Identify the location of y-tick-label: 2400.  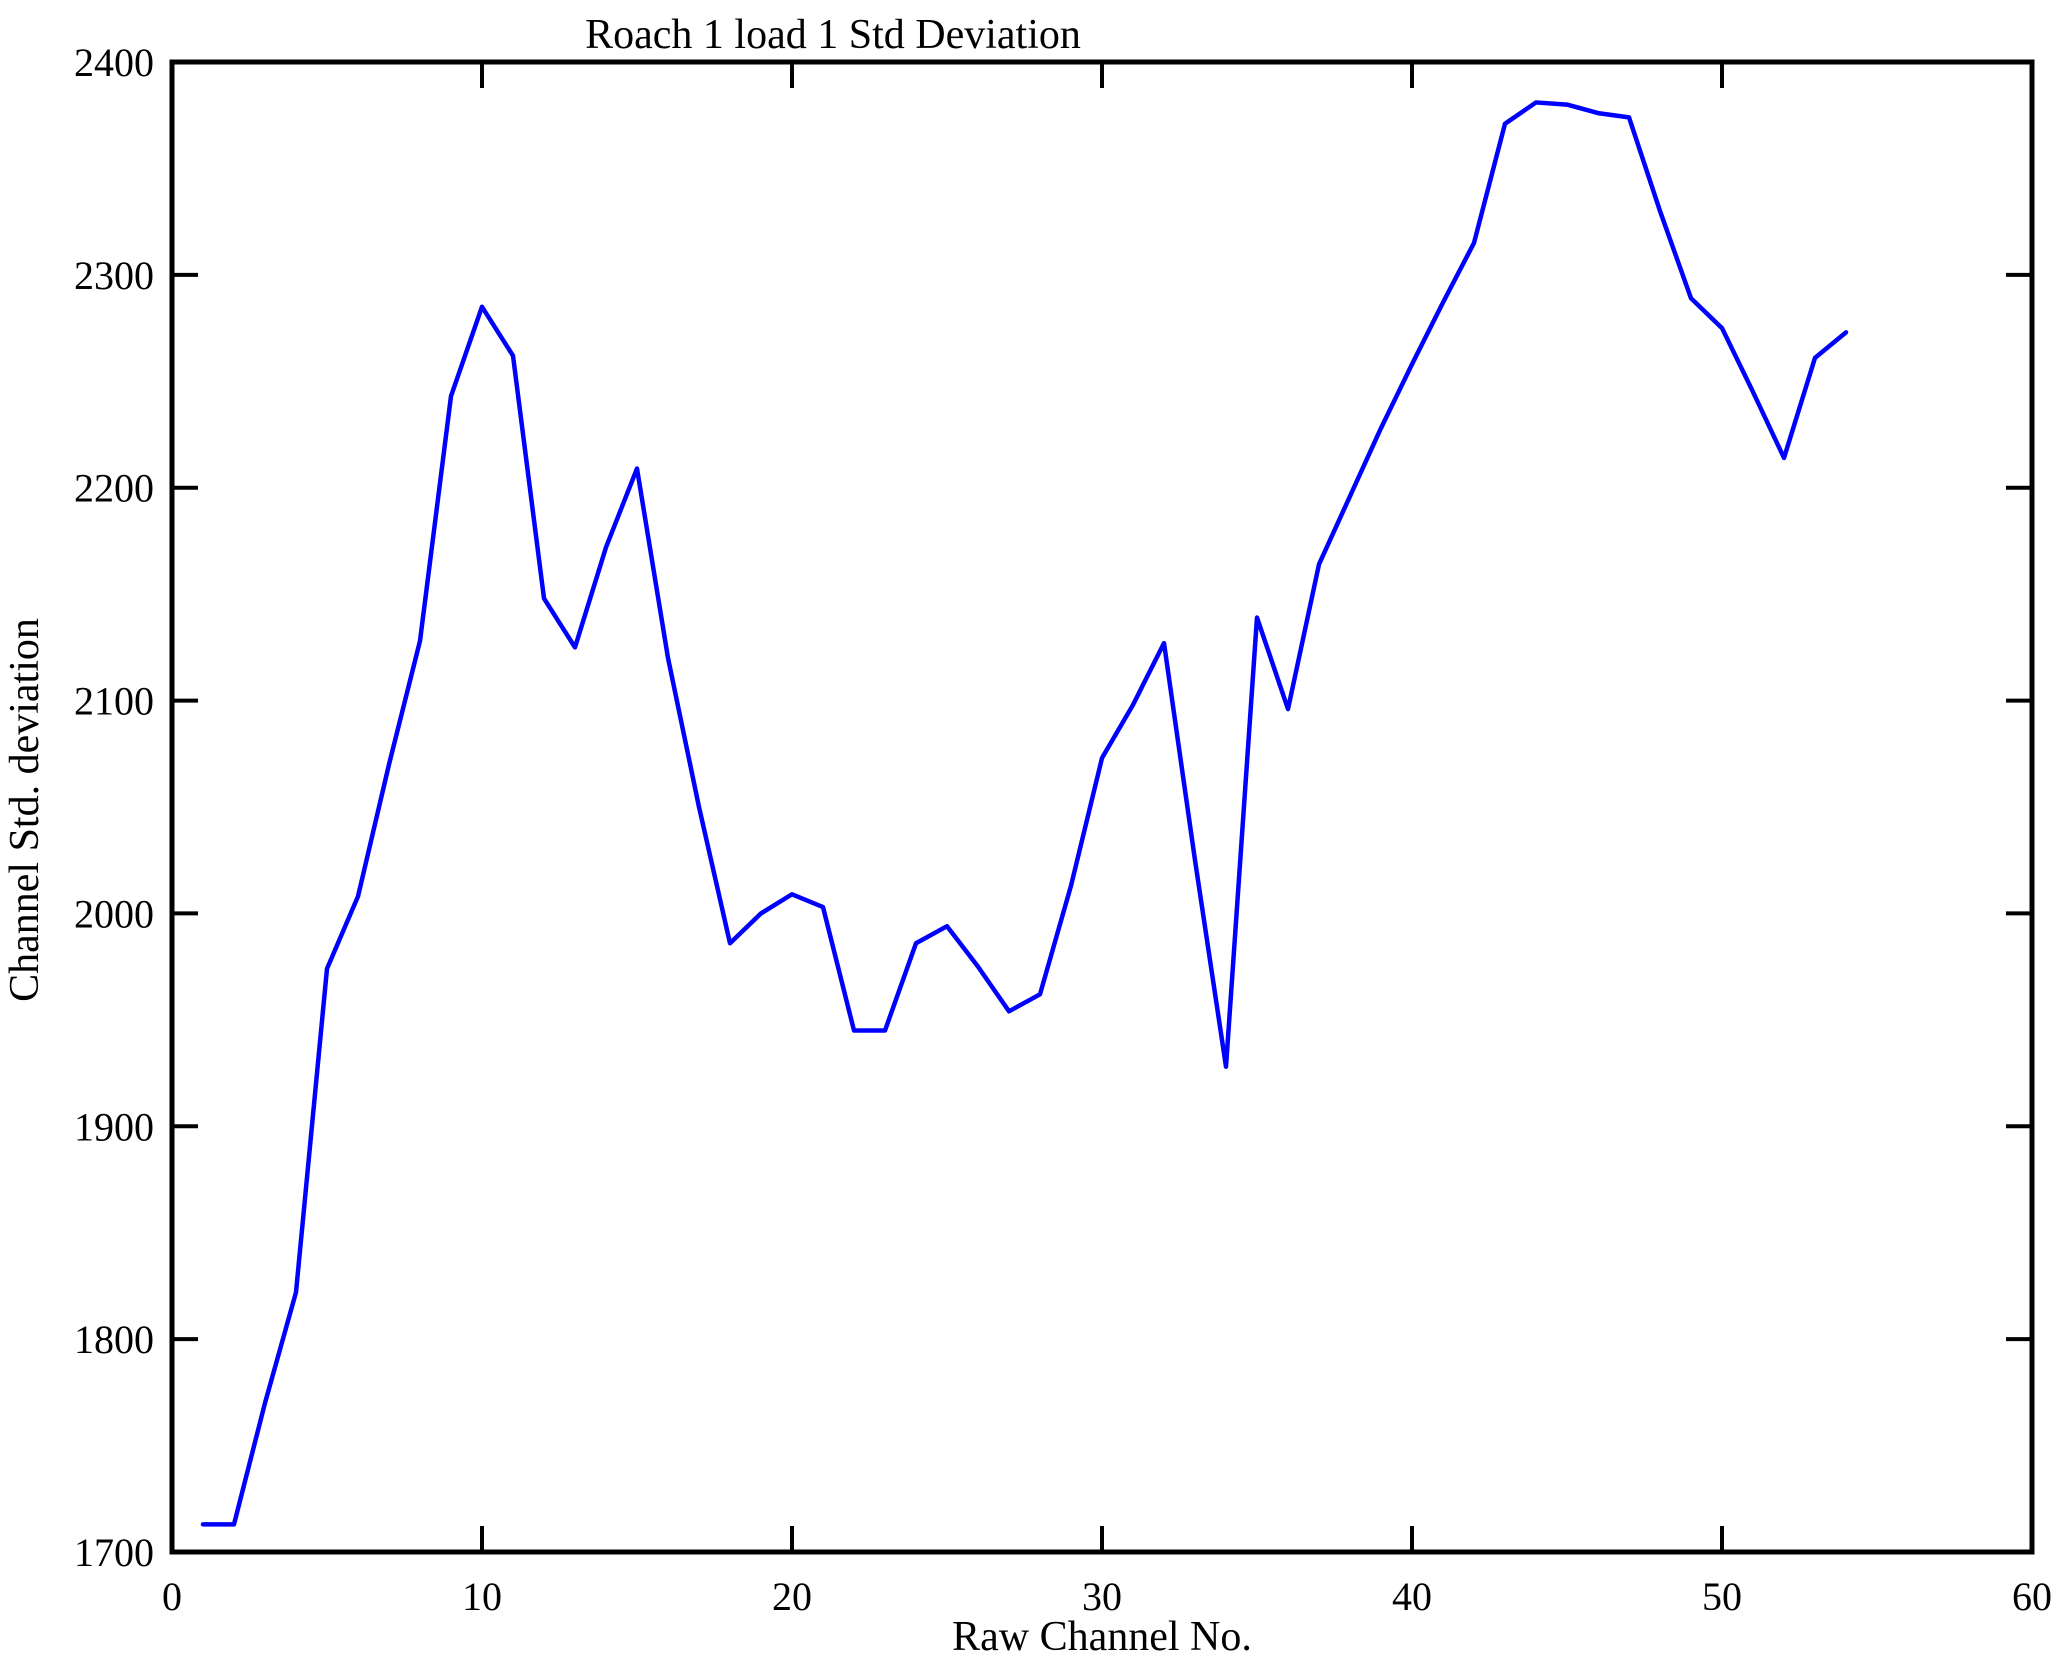
(114, 62).